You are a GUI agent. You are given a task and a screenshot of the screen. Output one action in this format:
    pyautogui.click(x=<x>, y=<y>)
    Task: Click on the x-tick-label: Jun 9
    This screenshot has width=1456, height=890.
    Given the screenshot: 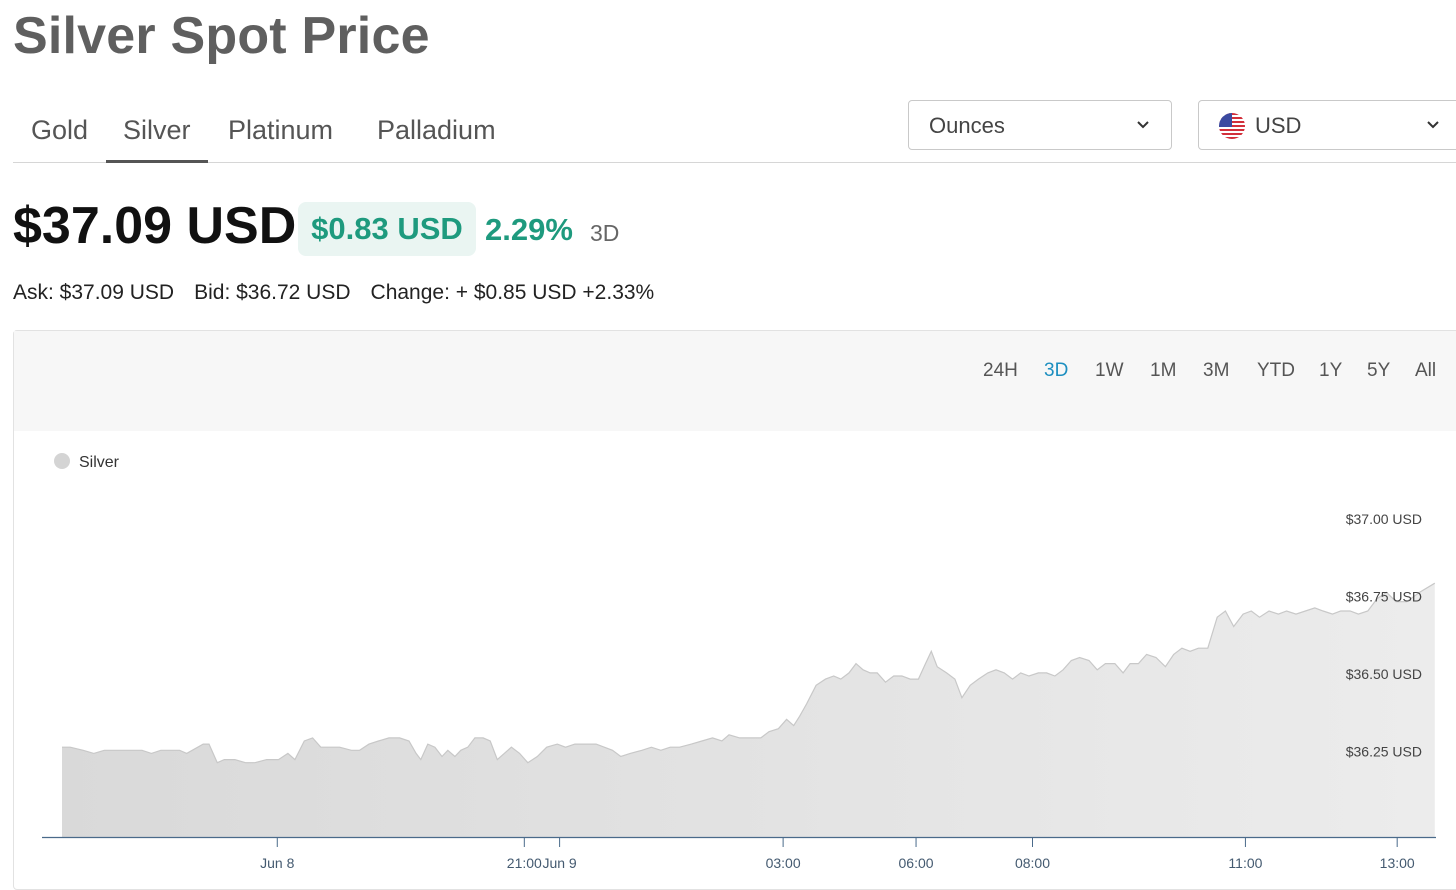 What is the action you would take?
    pyautogui.click(x=559, y=863)
    